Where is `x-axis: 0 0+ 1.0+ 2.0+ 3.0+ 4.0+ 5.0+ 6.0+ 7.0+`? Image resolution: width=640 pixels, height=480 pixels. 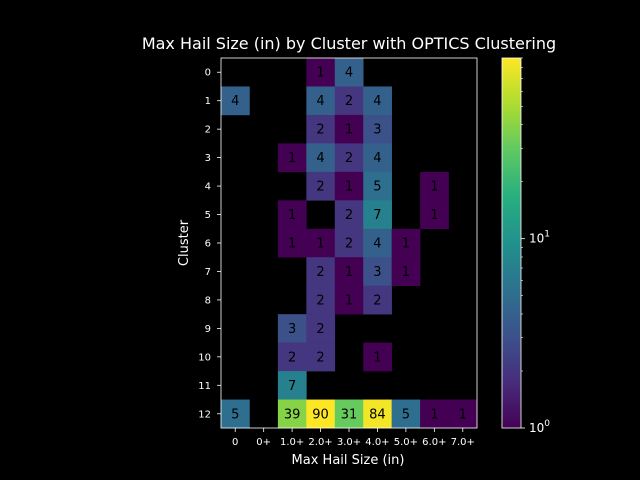 x-axis: 0 0+ 1.0+ 2.0+ 3.0+ 4.0+ 5.0+ 6.0+ 7.0+ is located at coordinates (353, 438).